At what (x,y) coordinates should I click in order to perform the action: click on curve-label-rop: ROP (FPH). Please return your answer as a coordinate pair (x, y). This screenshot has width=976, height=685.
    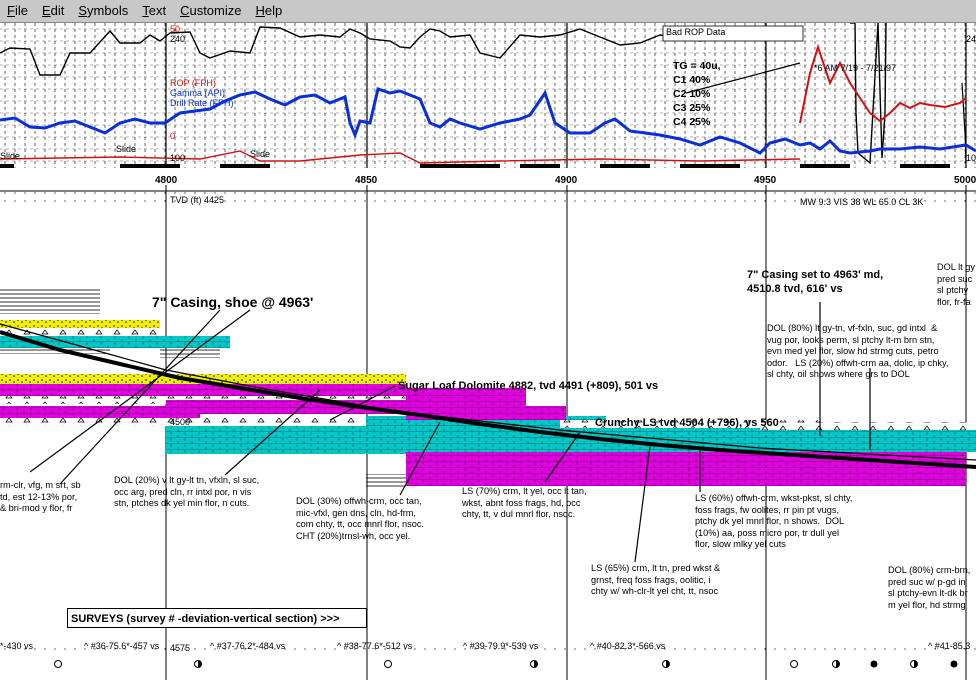
    Looking at the image, I should click on (193, 83).